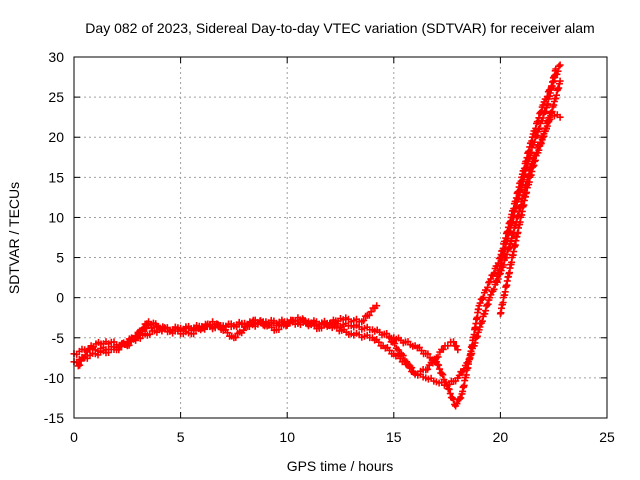 This screenshot has height=480, width=640. I want to click on y-tick-label: -15, so click(54, 418).